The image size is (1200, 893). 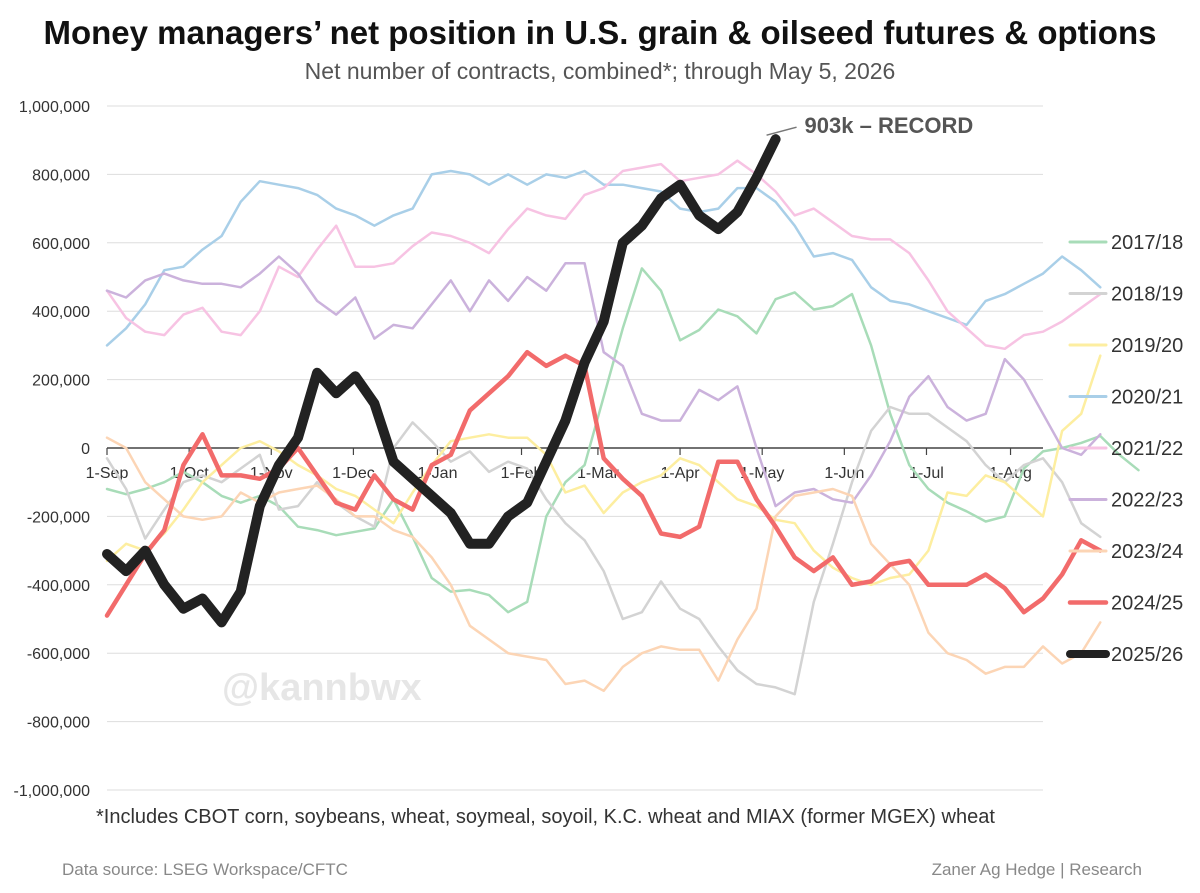 What do you see at coordinates (61, 244) in the screenshot?
I see `y-tick-label: 600,000` at bounding box center [61, 244].